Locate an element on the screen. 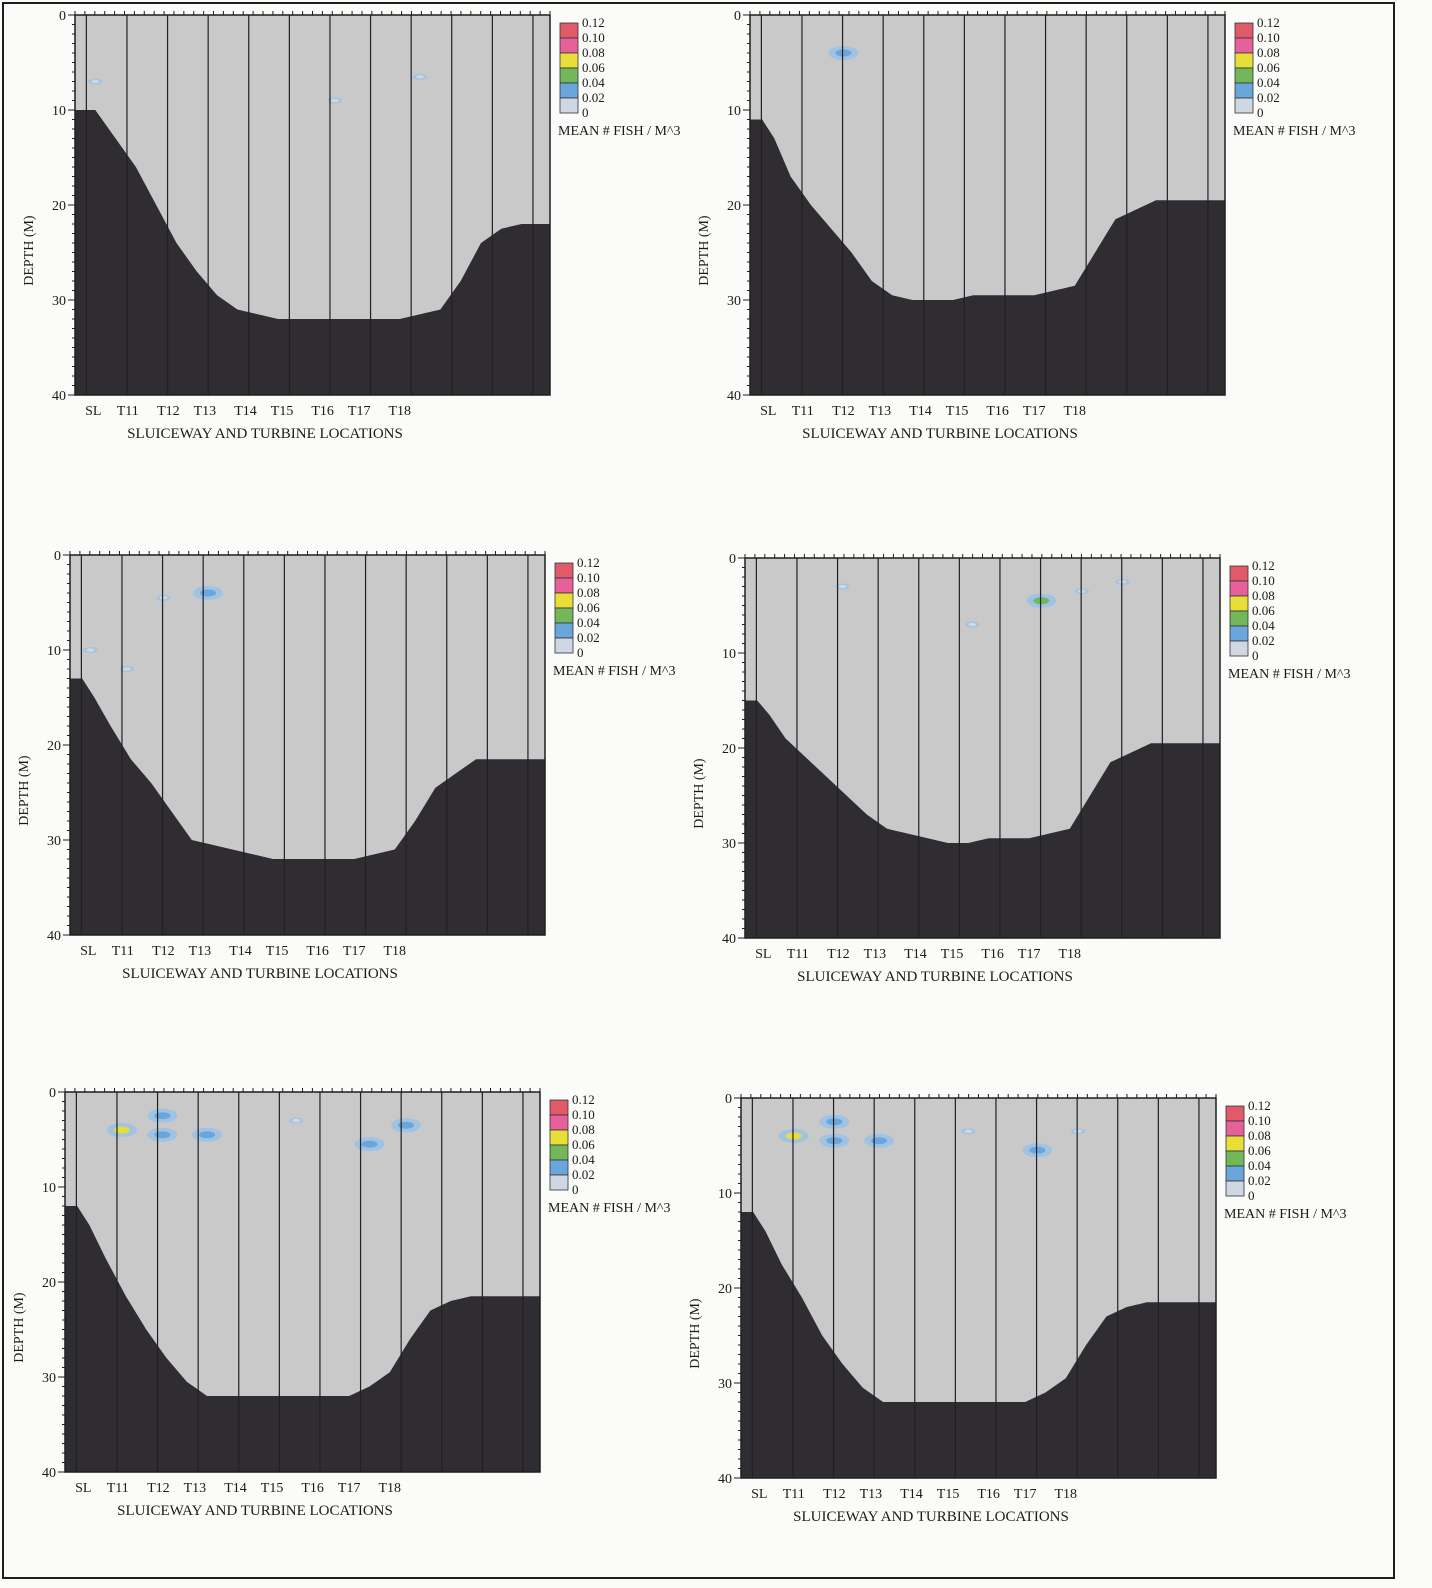  legend-level-label: 0.10 is located at coordinates (1268, 37).